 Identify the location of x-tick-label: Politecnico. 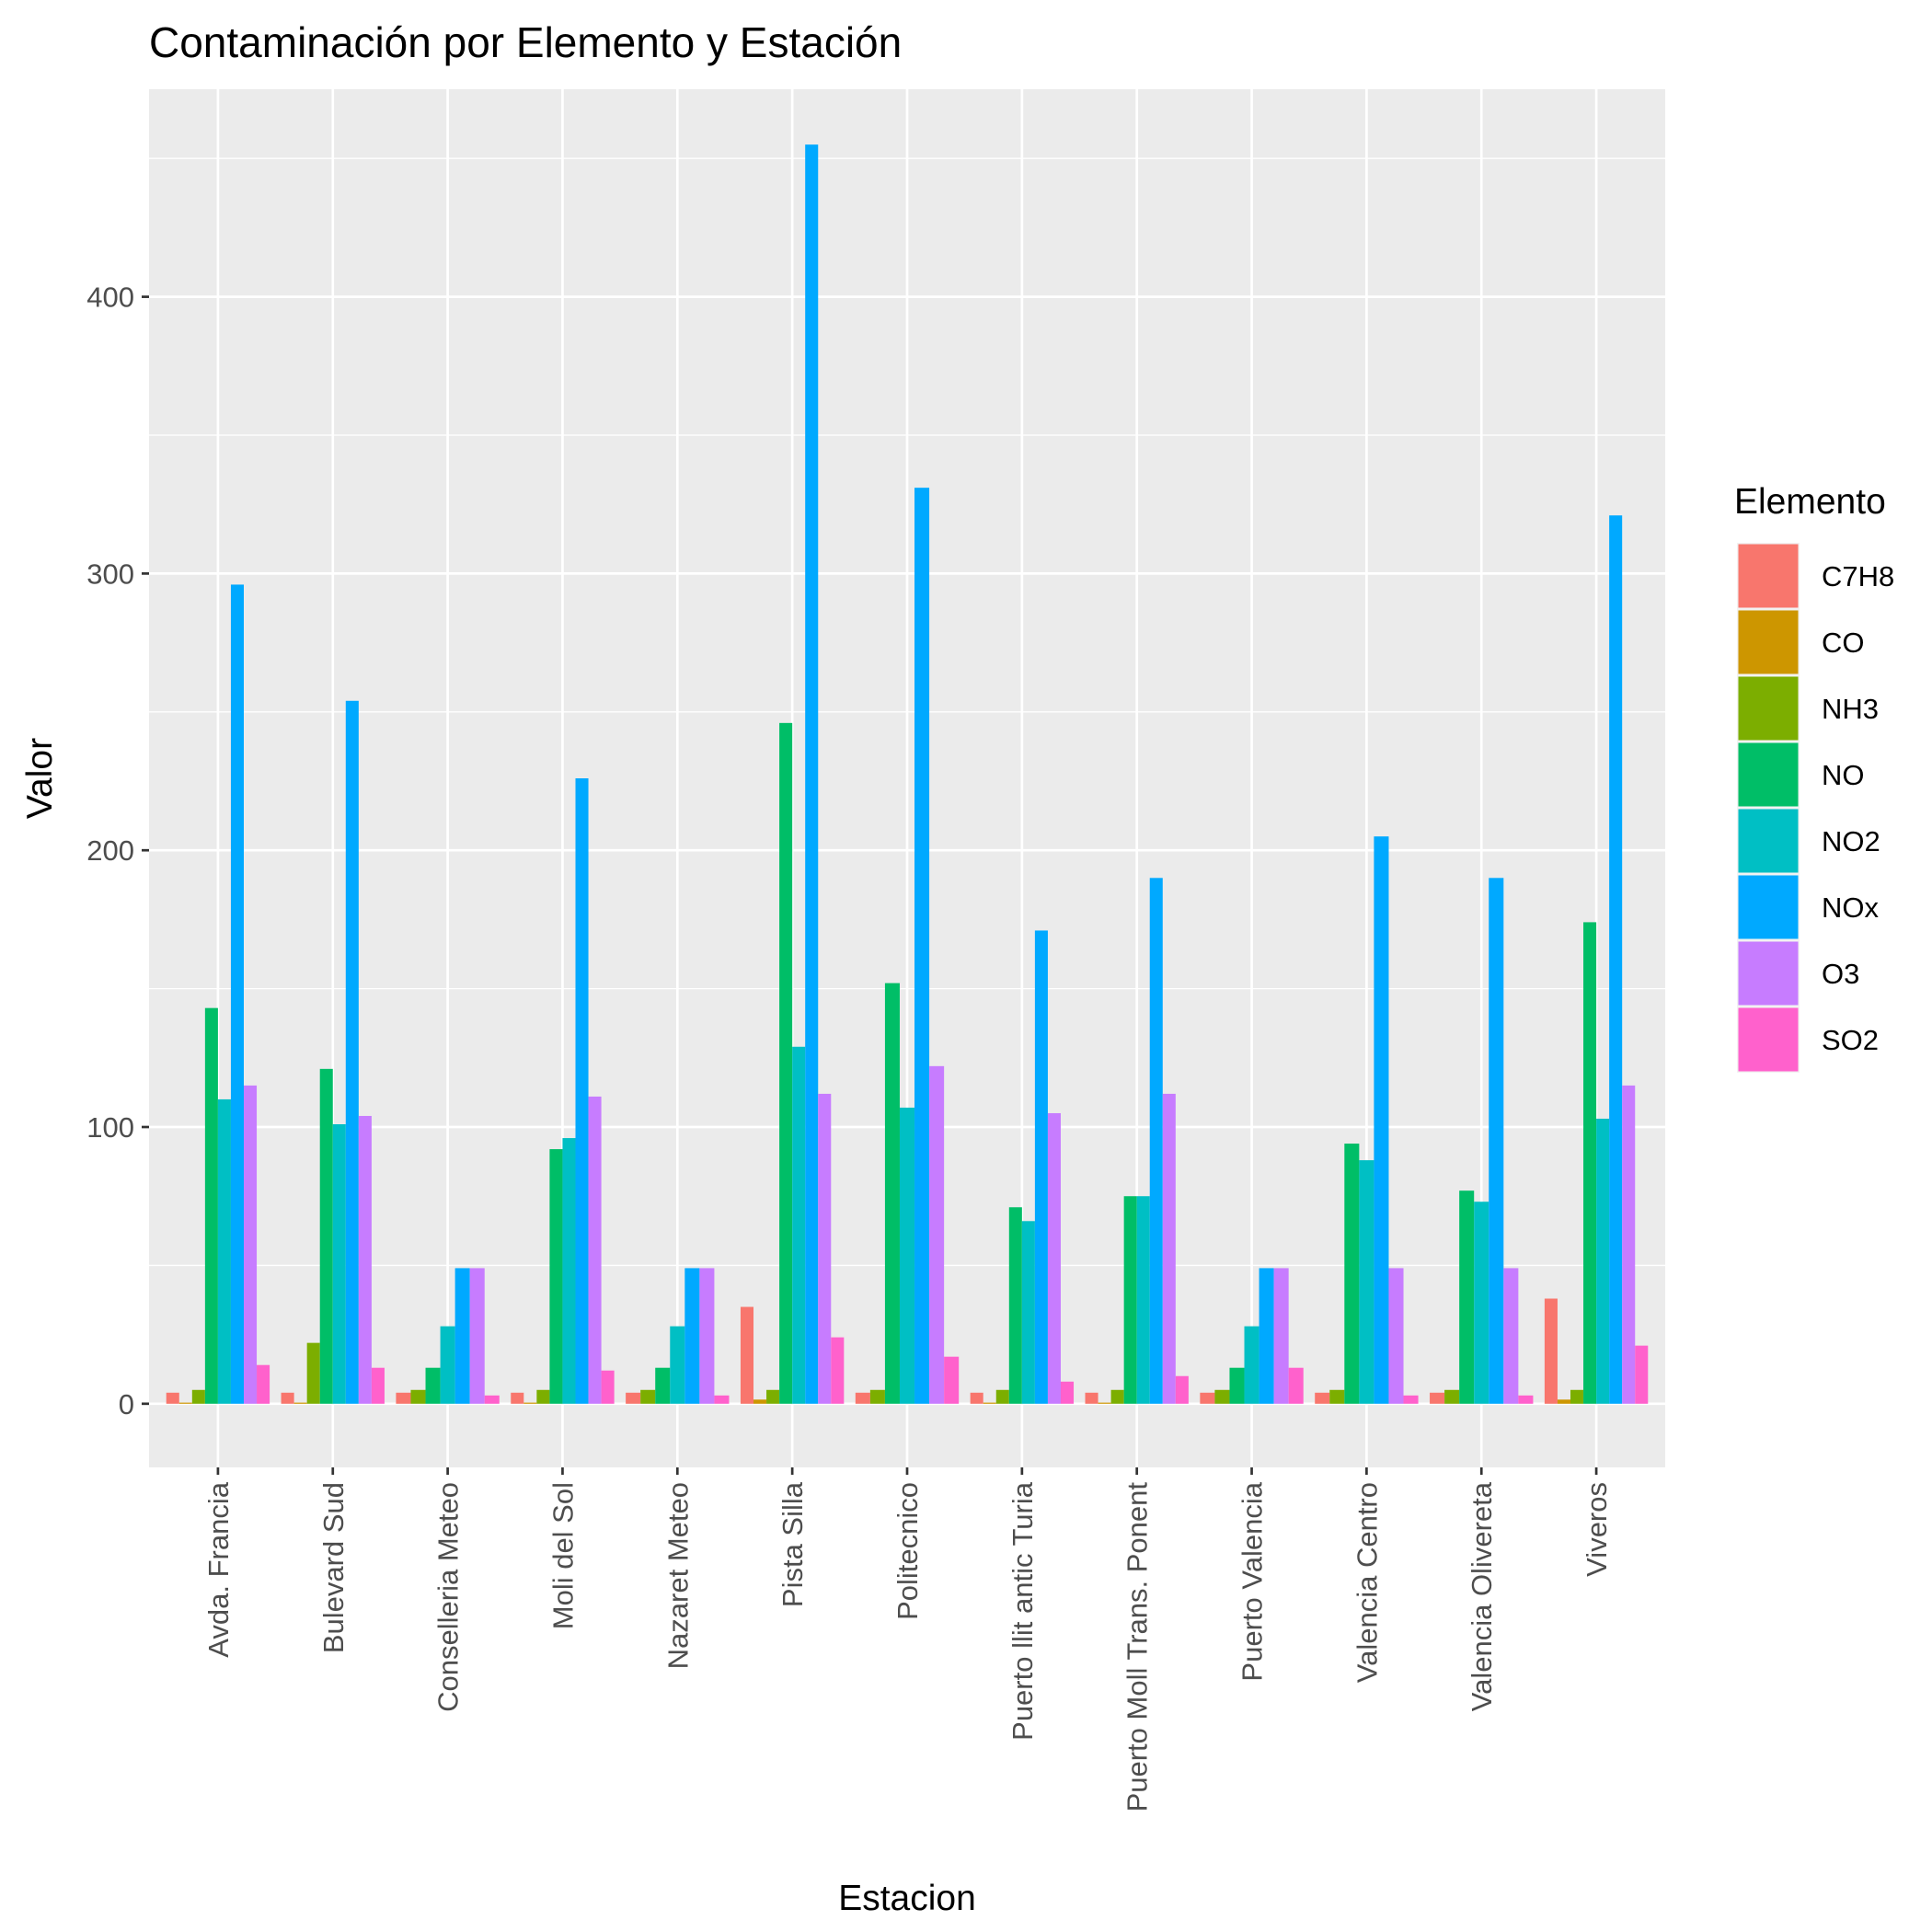
(907, 1551).